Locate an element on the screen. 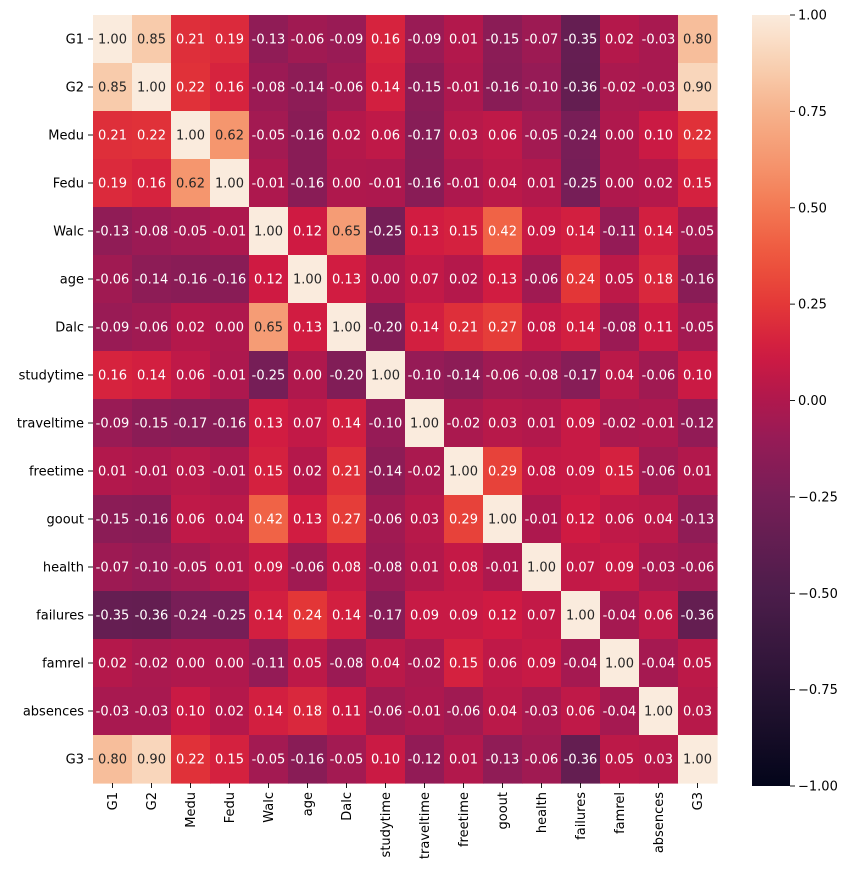  y-tick-label-Medu: Medu is located at coordinates (66, 136).